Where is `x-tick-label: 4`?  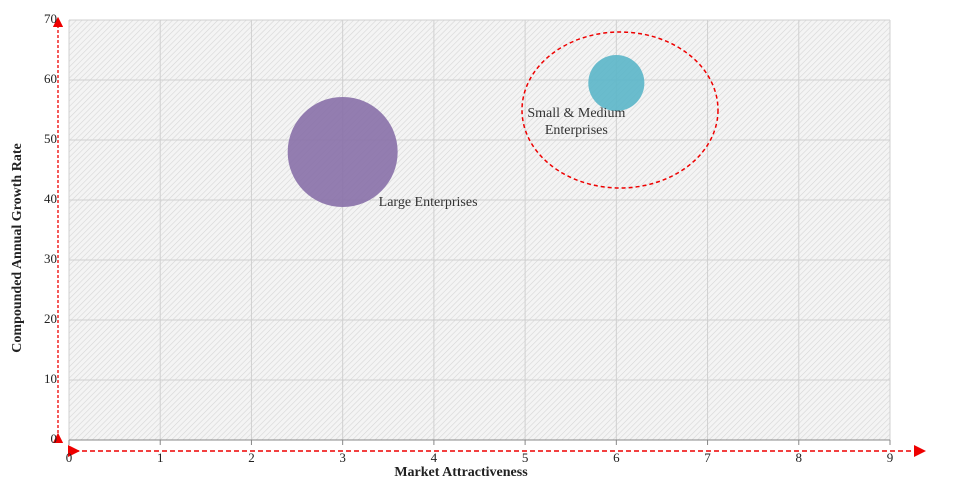 x-tick-label: 4 is located at coordinates (434, 457).